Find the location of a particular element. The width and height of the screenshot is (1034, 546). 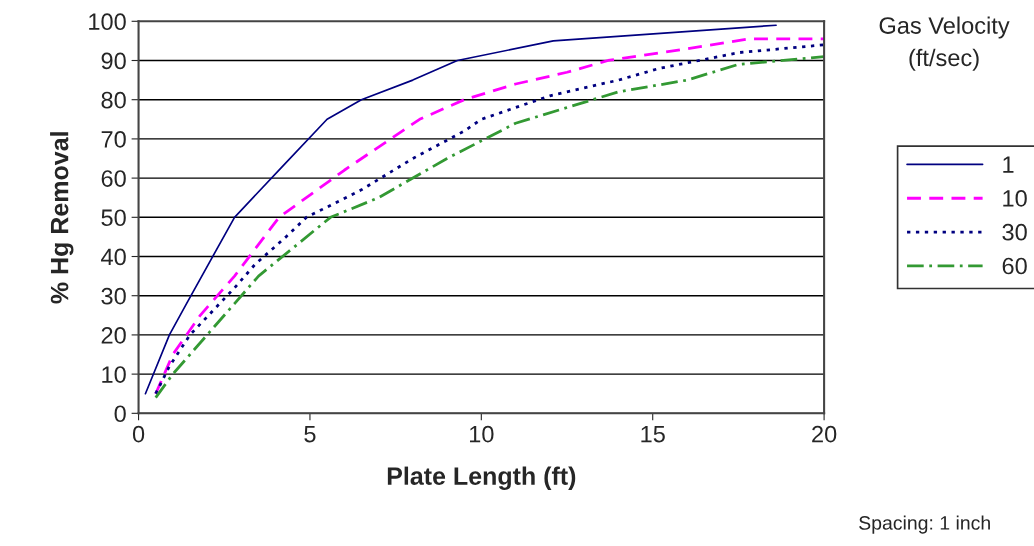

legend-label: 10 is located at coordinates (1015, 198).